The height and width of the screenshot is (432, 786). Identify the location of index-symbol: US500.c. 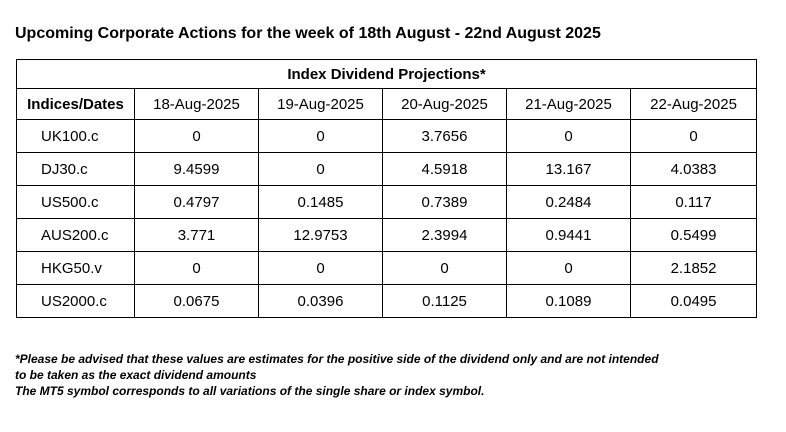
(75, 202).